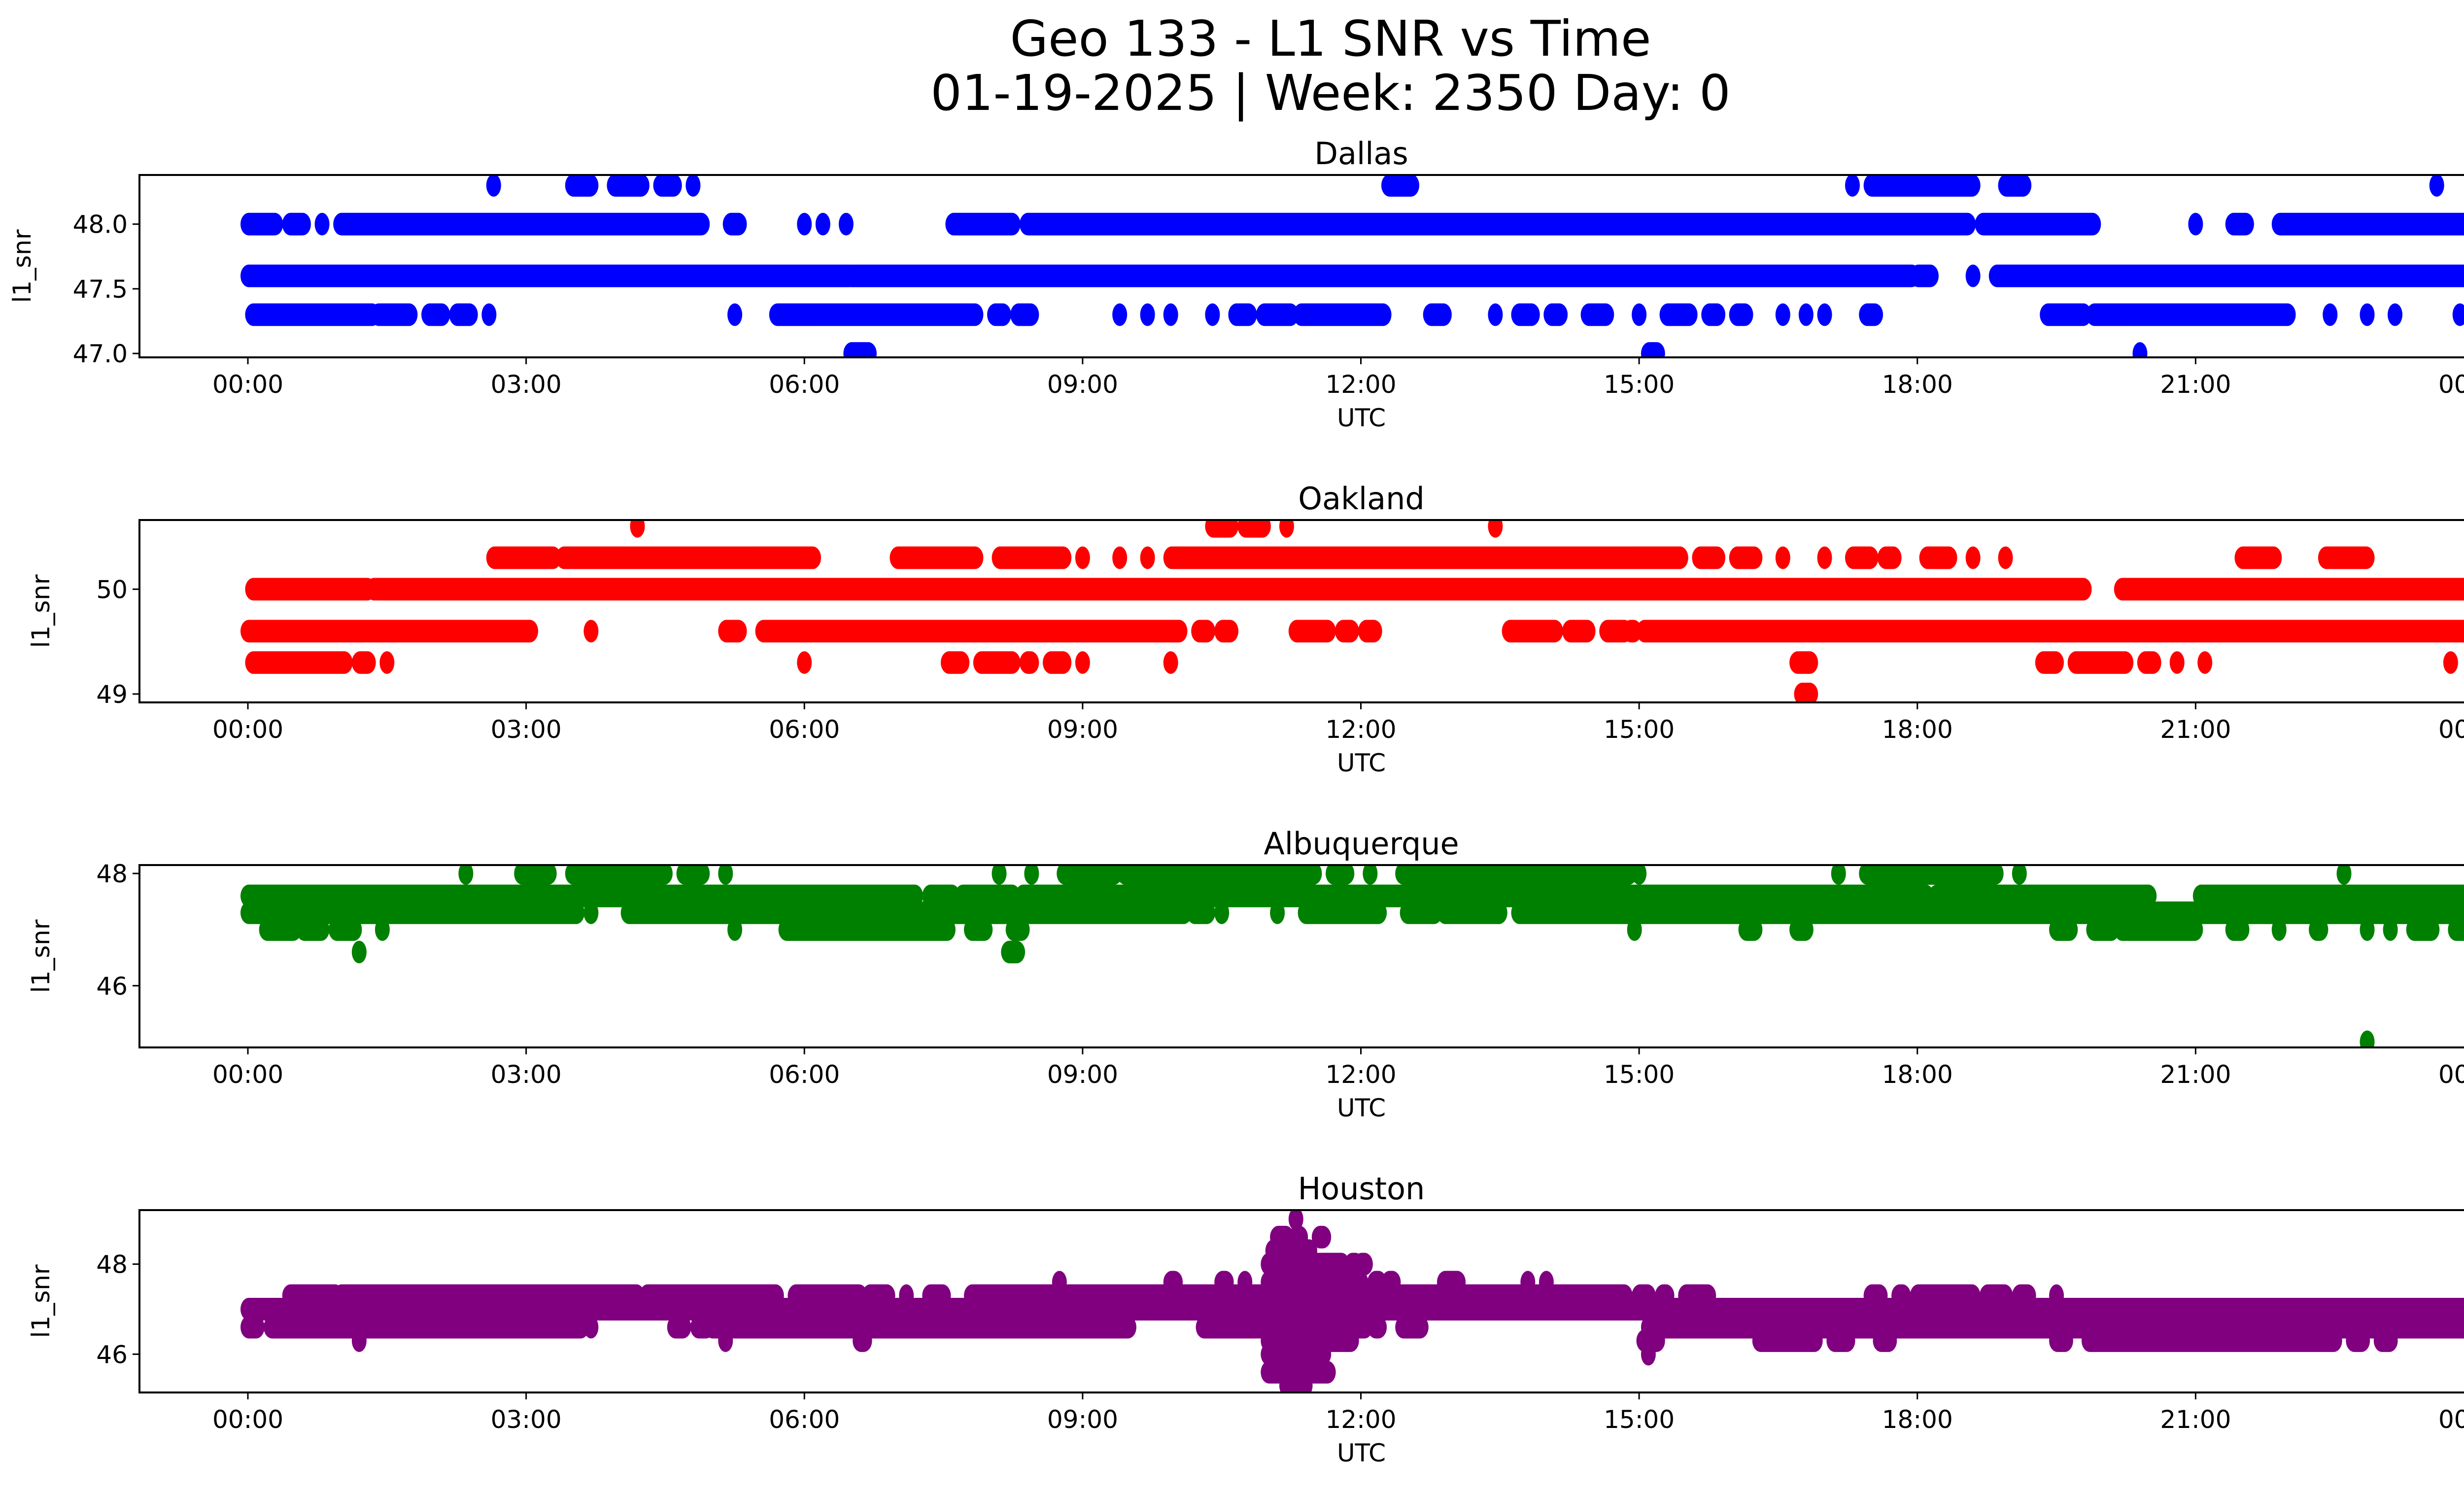 Image resolution: width=2464 pixels, height=1495 pixels. I want to click on chart-subtitle: 01-19-2025 | Week: 2350 Day: 0, so click(1330, 93).